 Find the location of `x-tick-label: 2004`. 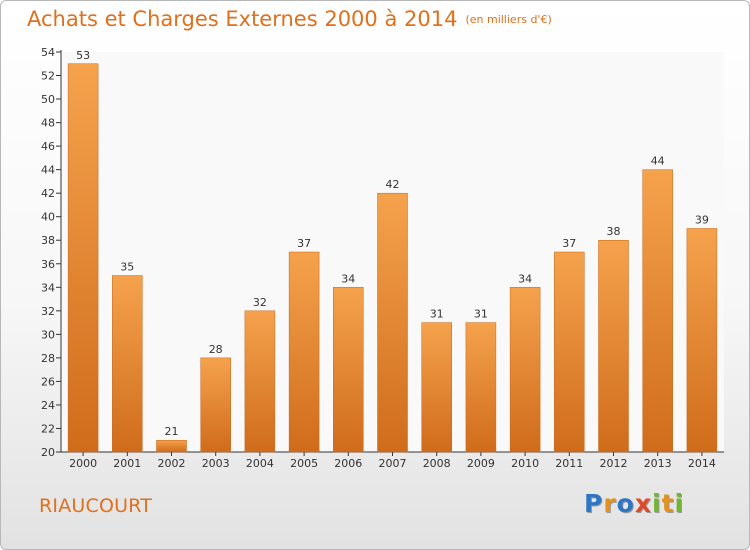

x-tick-label: 2004 is located at coordinates (260, 463).